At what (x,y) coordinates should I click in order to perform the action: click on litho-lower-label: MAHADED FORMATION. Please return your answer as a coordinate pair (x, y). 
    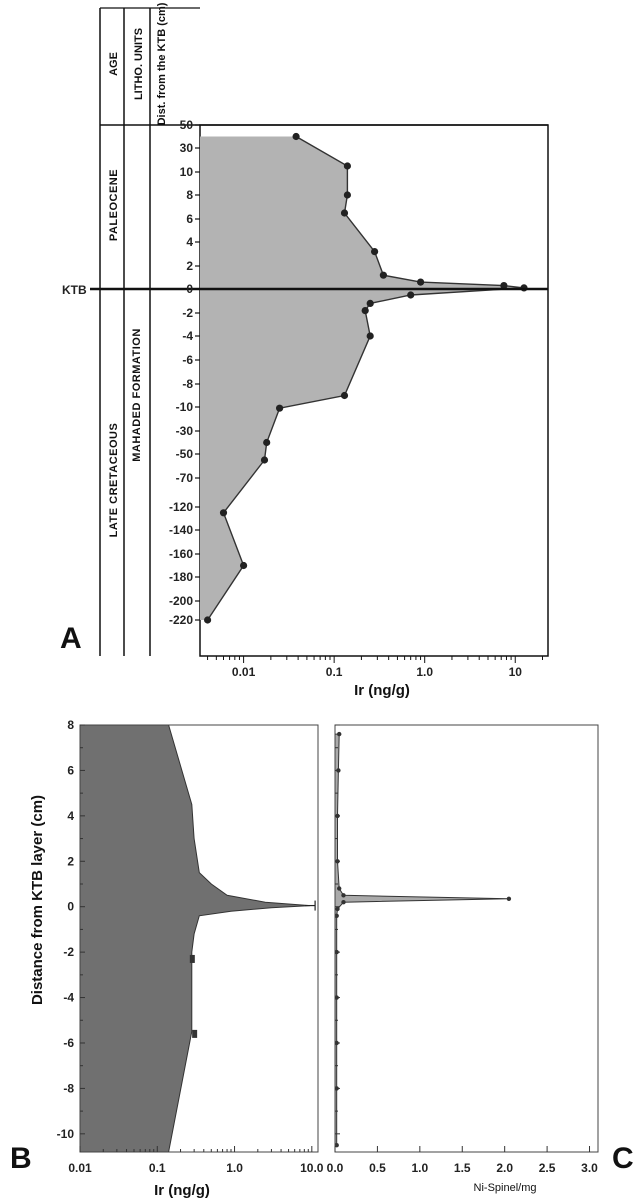
    Looking at the image, I should click on (137, 395).